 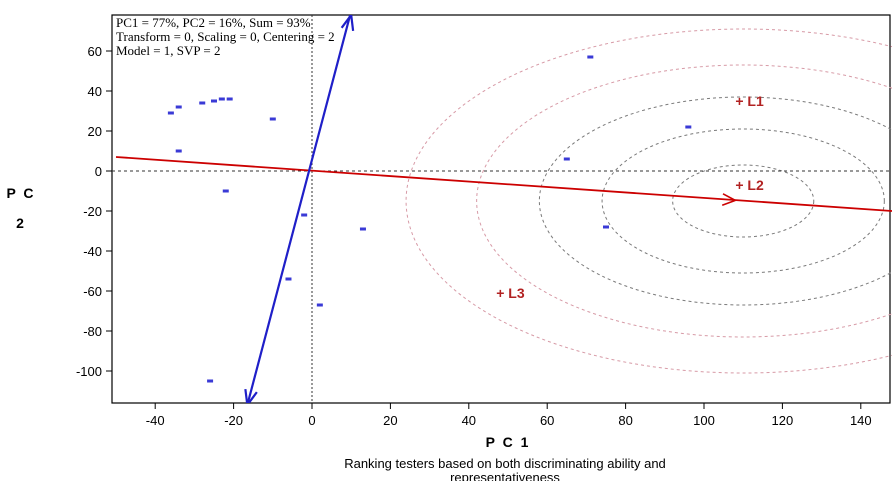 I want to click on x-tick-label: 20, so click(x=390, y=420).